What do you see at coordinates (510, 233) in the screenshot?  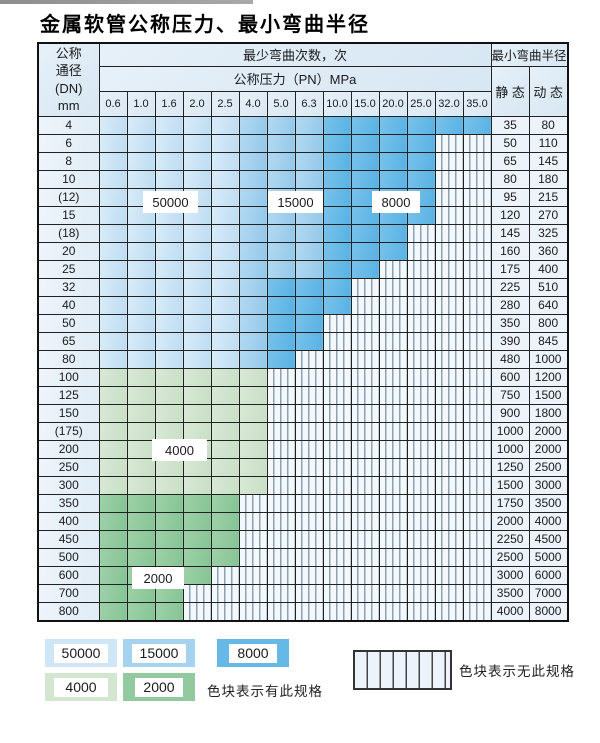 I see `static-value-cell: 145` at bounding box center [510, 233].